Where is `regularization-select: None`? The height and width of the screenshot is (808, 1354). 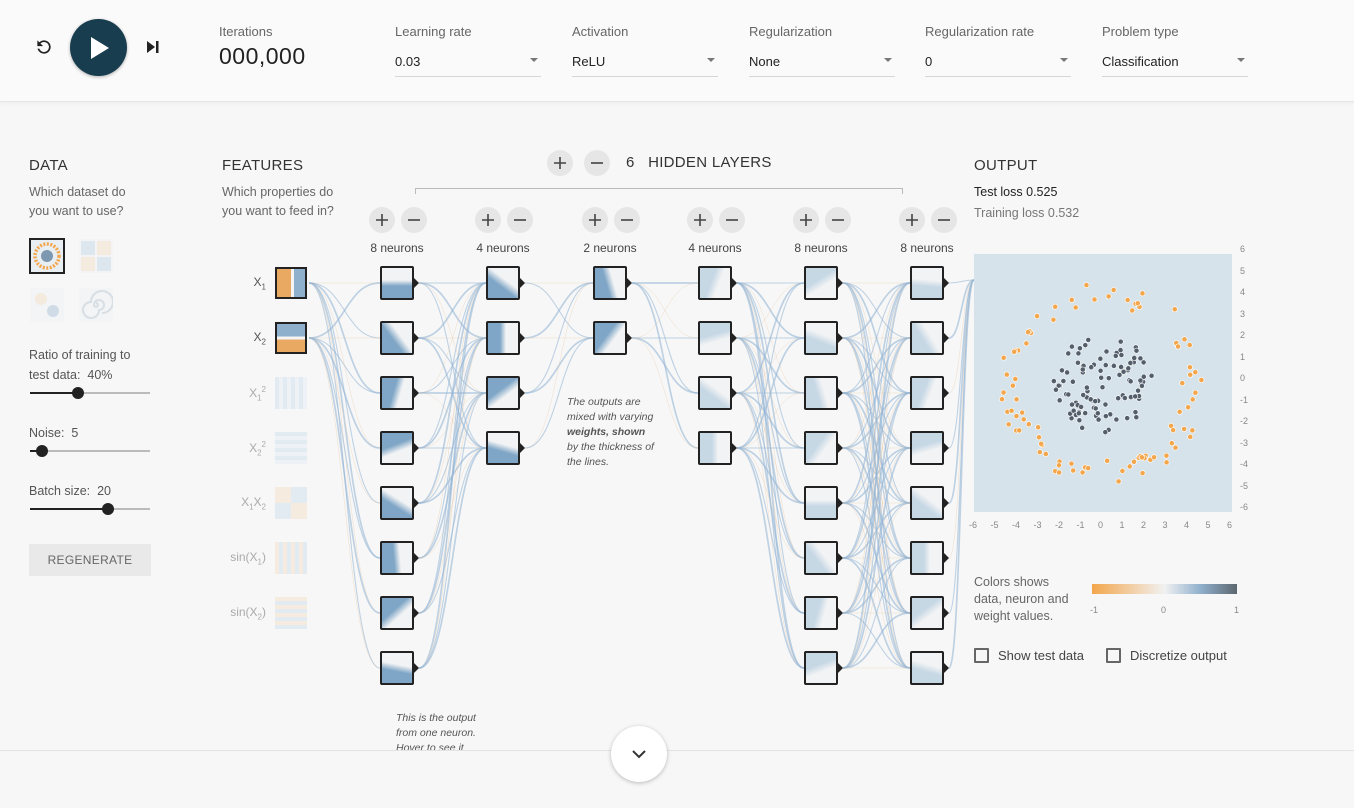 regularization-select: None is located at coordinates (822, 62).